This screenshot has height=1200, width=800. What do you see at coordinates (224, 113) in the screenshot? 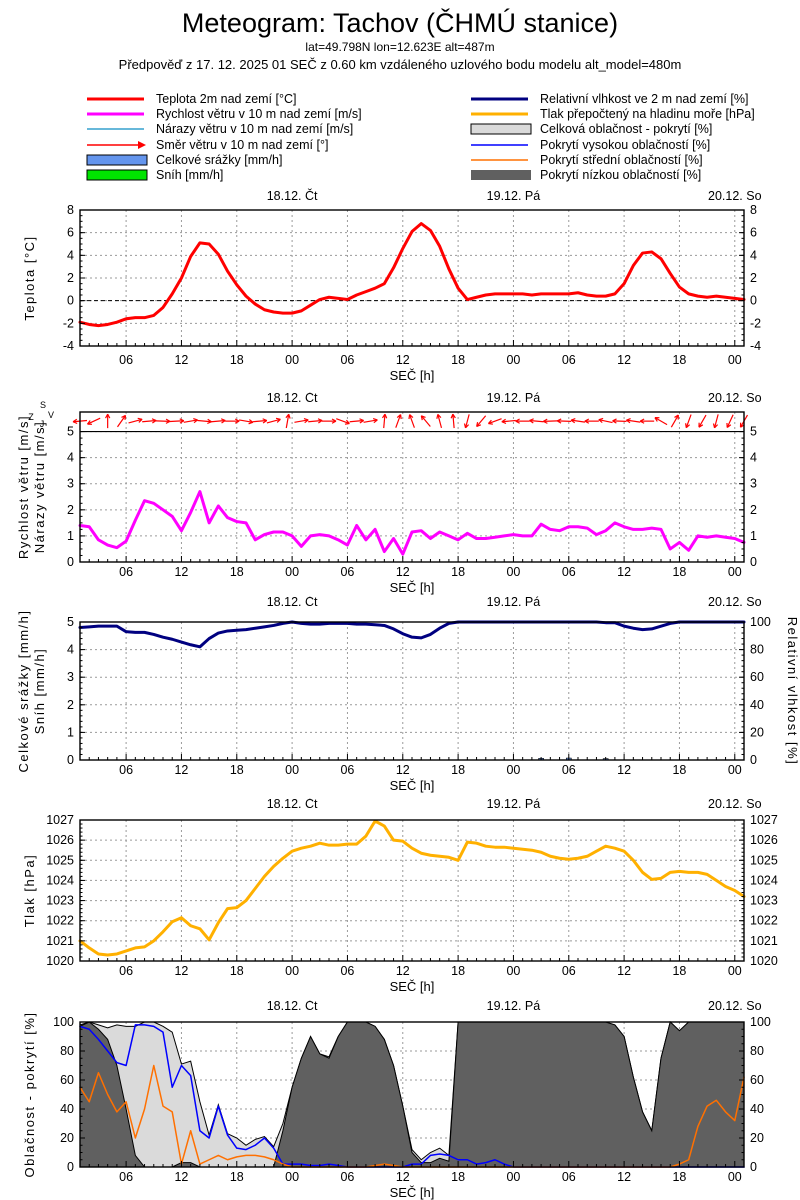
I see `legend-item-left-1: Rychlost větru v 10 m nad zemí [m/s]` at bounding box center [224, 113].